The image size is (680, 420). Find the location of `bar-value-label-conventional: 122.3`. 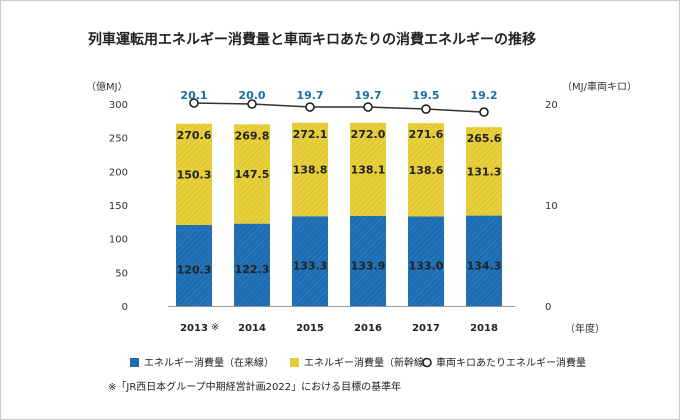

bar-value-label-conventional: 122.3 is located at coordinates (252, 269).